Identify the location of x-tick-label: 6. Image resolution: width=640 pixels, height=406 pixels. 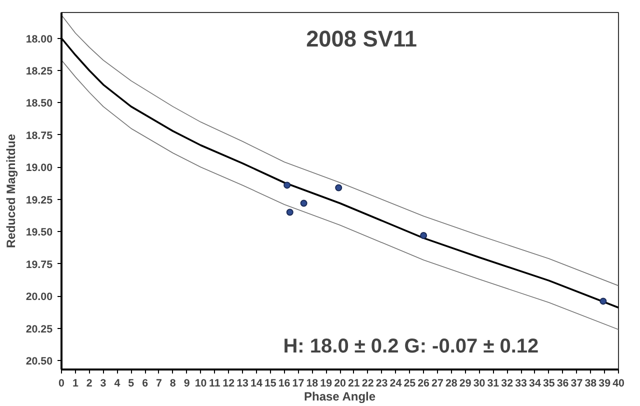
(145, 384).